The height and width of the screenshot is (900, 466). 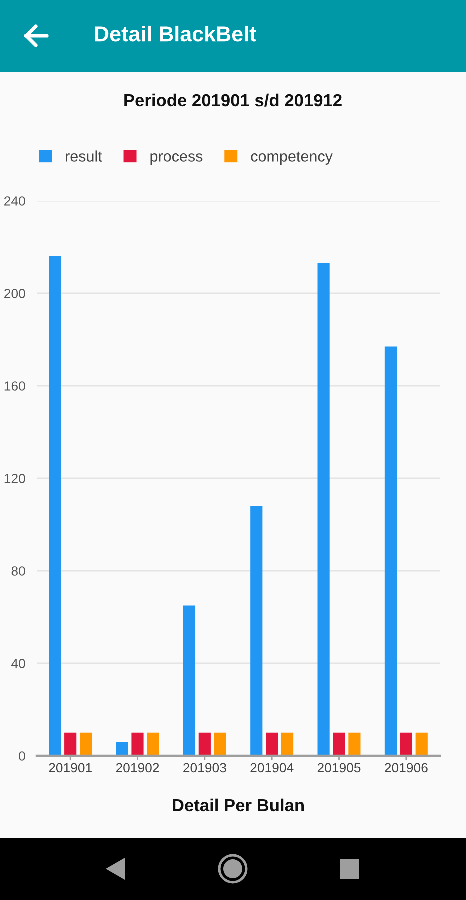 What do you see at coordinates (15, 201) in the screenshot?
I see `y-tick-label: 240` at bounding box center [15, 201].